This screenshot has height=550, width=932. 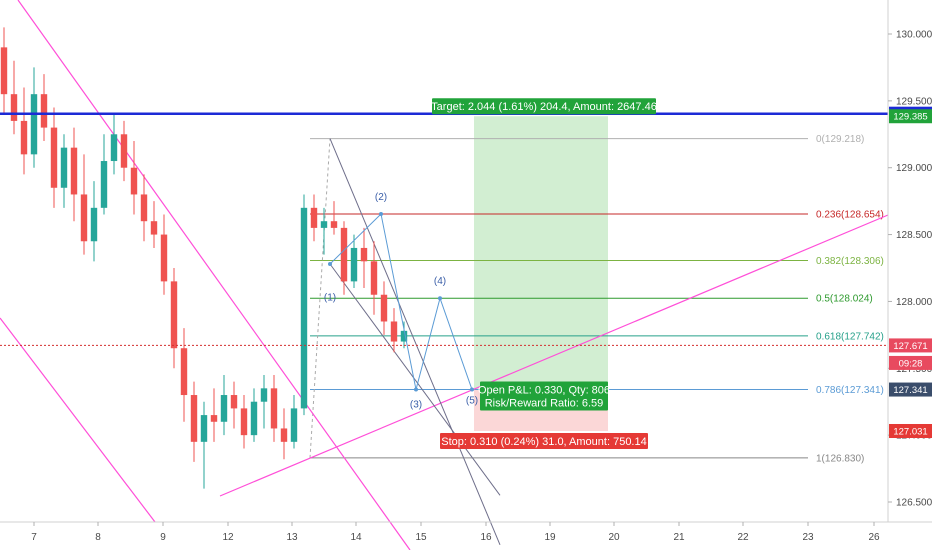 I want to click on stop-label-text: Stop: 0.310 (0.24%) 31.0, Amount: 750.14, so click(x=543, y=442).